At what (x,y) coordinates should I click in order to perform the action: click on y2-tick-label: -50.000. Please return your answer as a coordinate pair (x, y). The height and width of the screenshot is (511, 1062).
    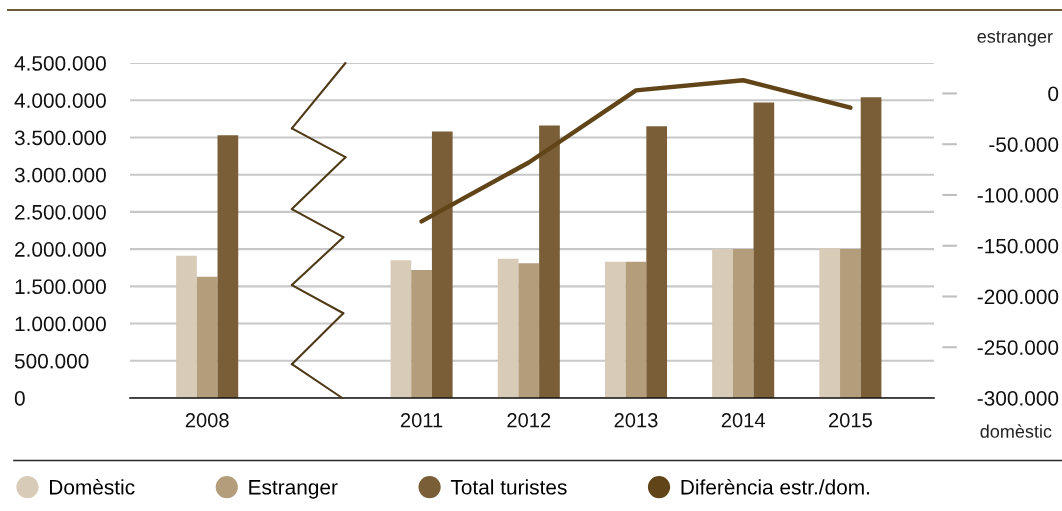
    Looking at the image, I should click on (1024, 144).